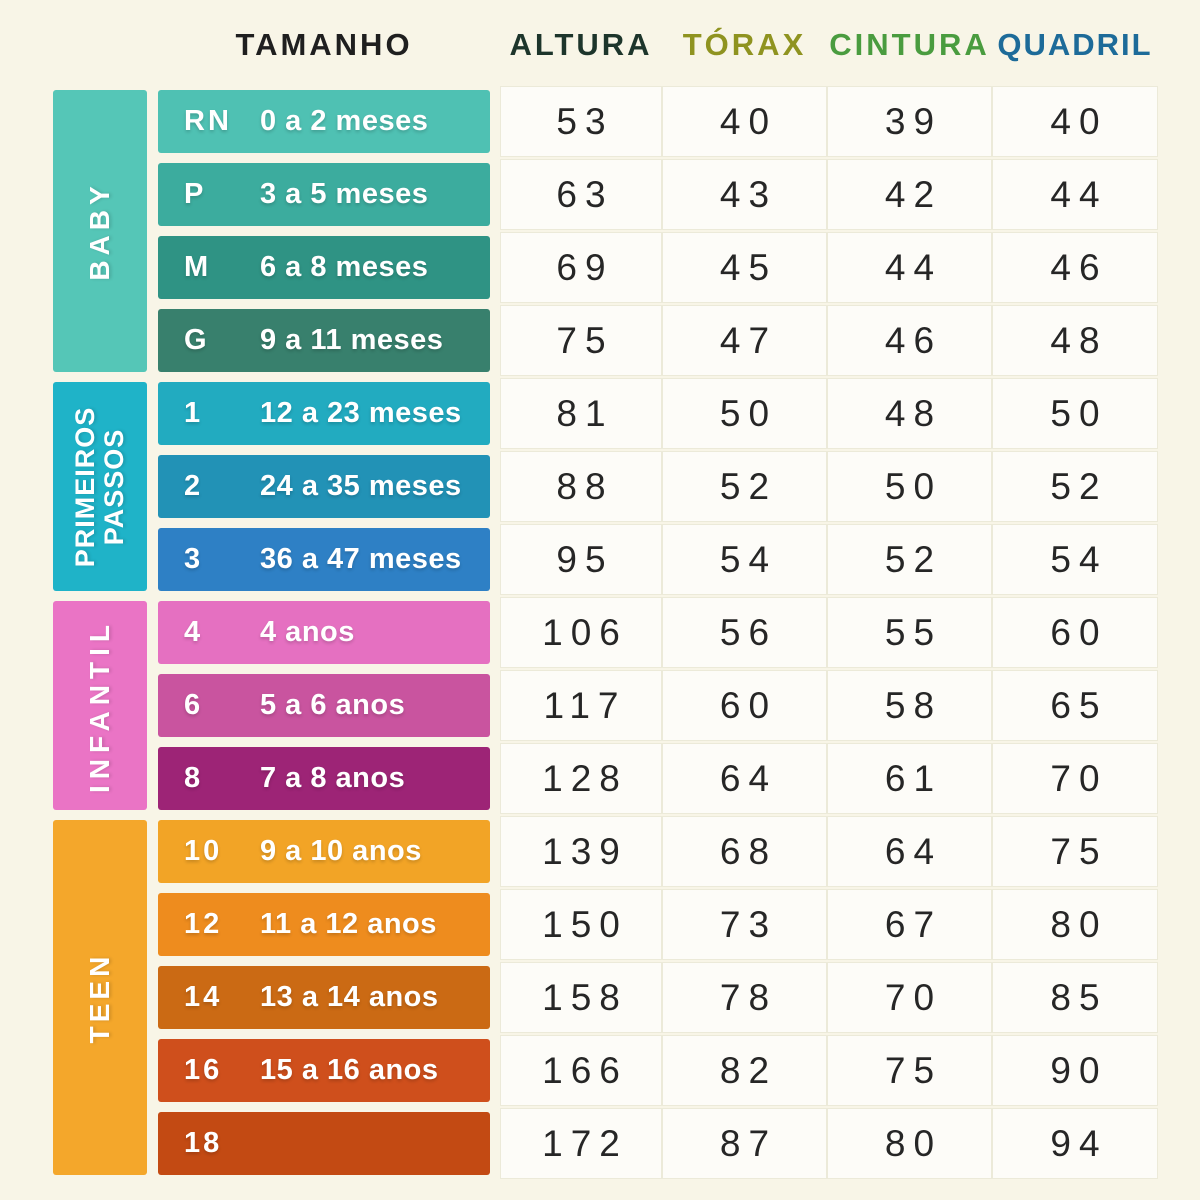 The height and width of the screenshot is (1200, 1200). I want to click on cell-torax: 52, so click(744, 486).